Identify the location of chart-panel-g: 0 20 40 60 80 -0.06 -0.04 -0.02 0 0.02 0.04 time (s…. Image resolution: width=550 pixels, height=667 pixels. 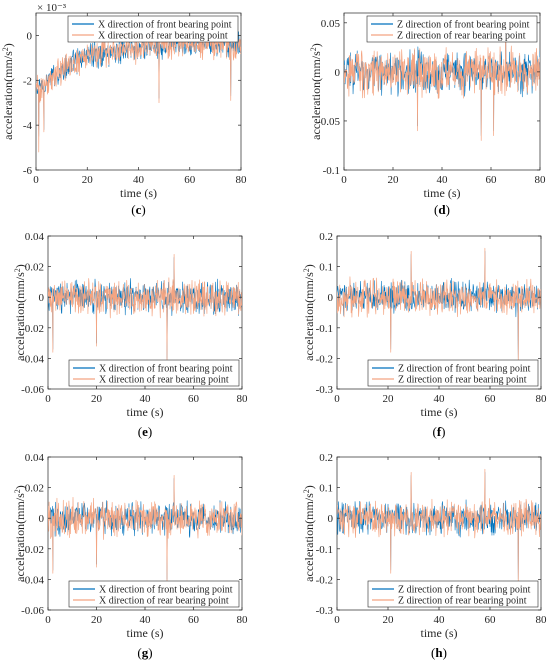
(131, 556).